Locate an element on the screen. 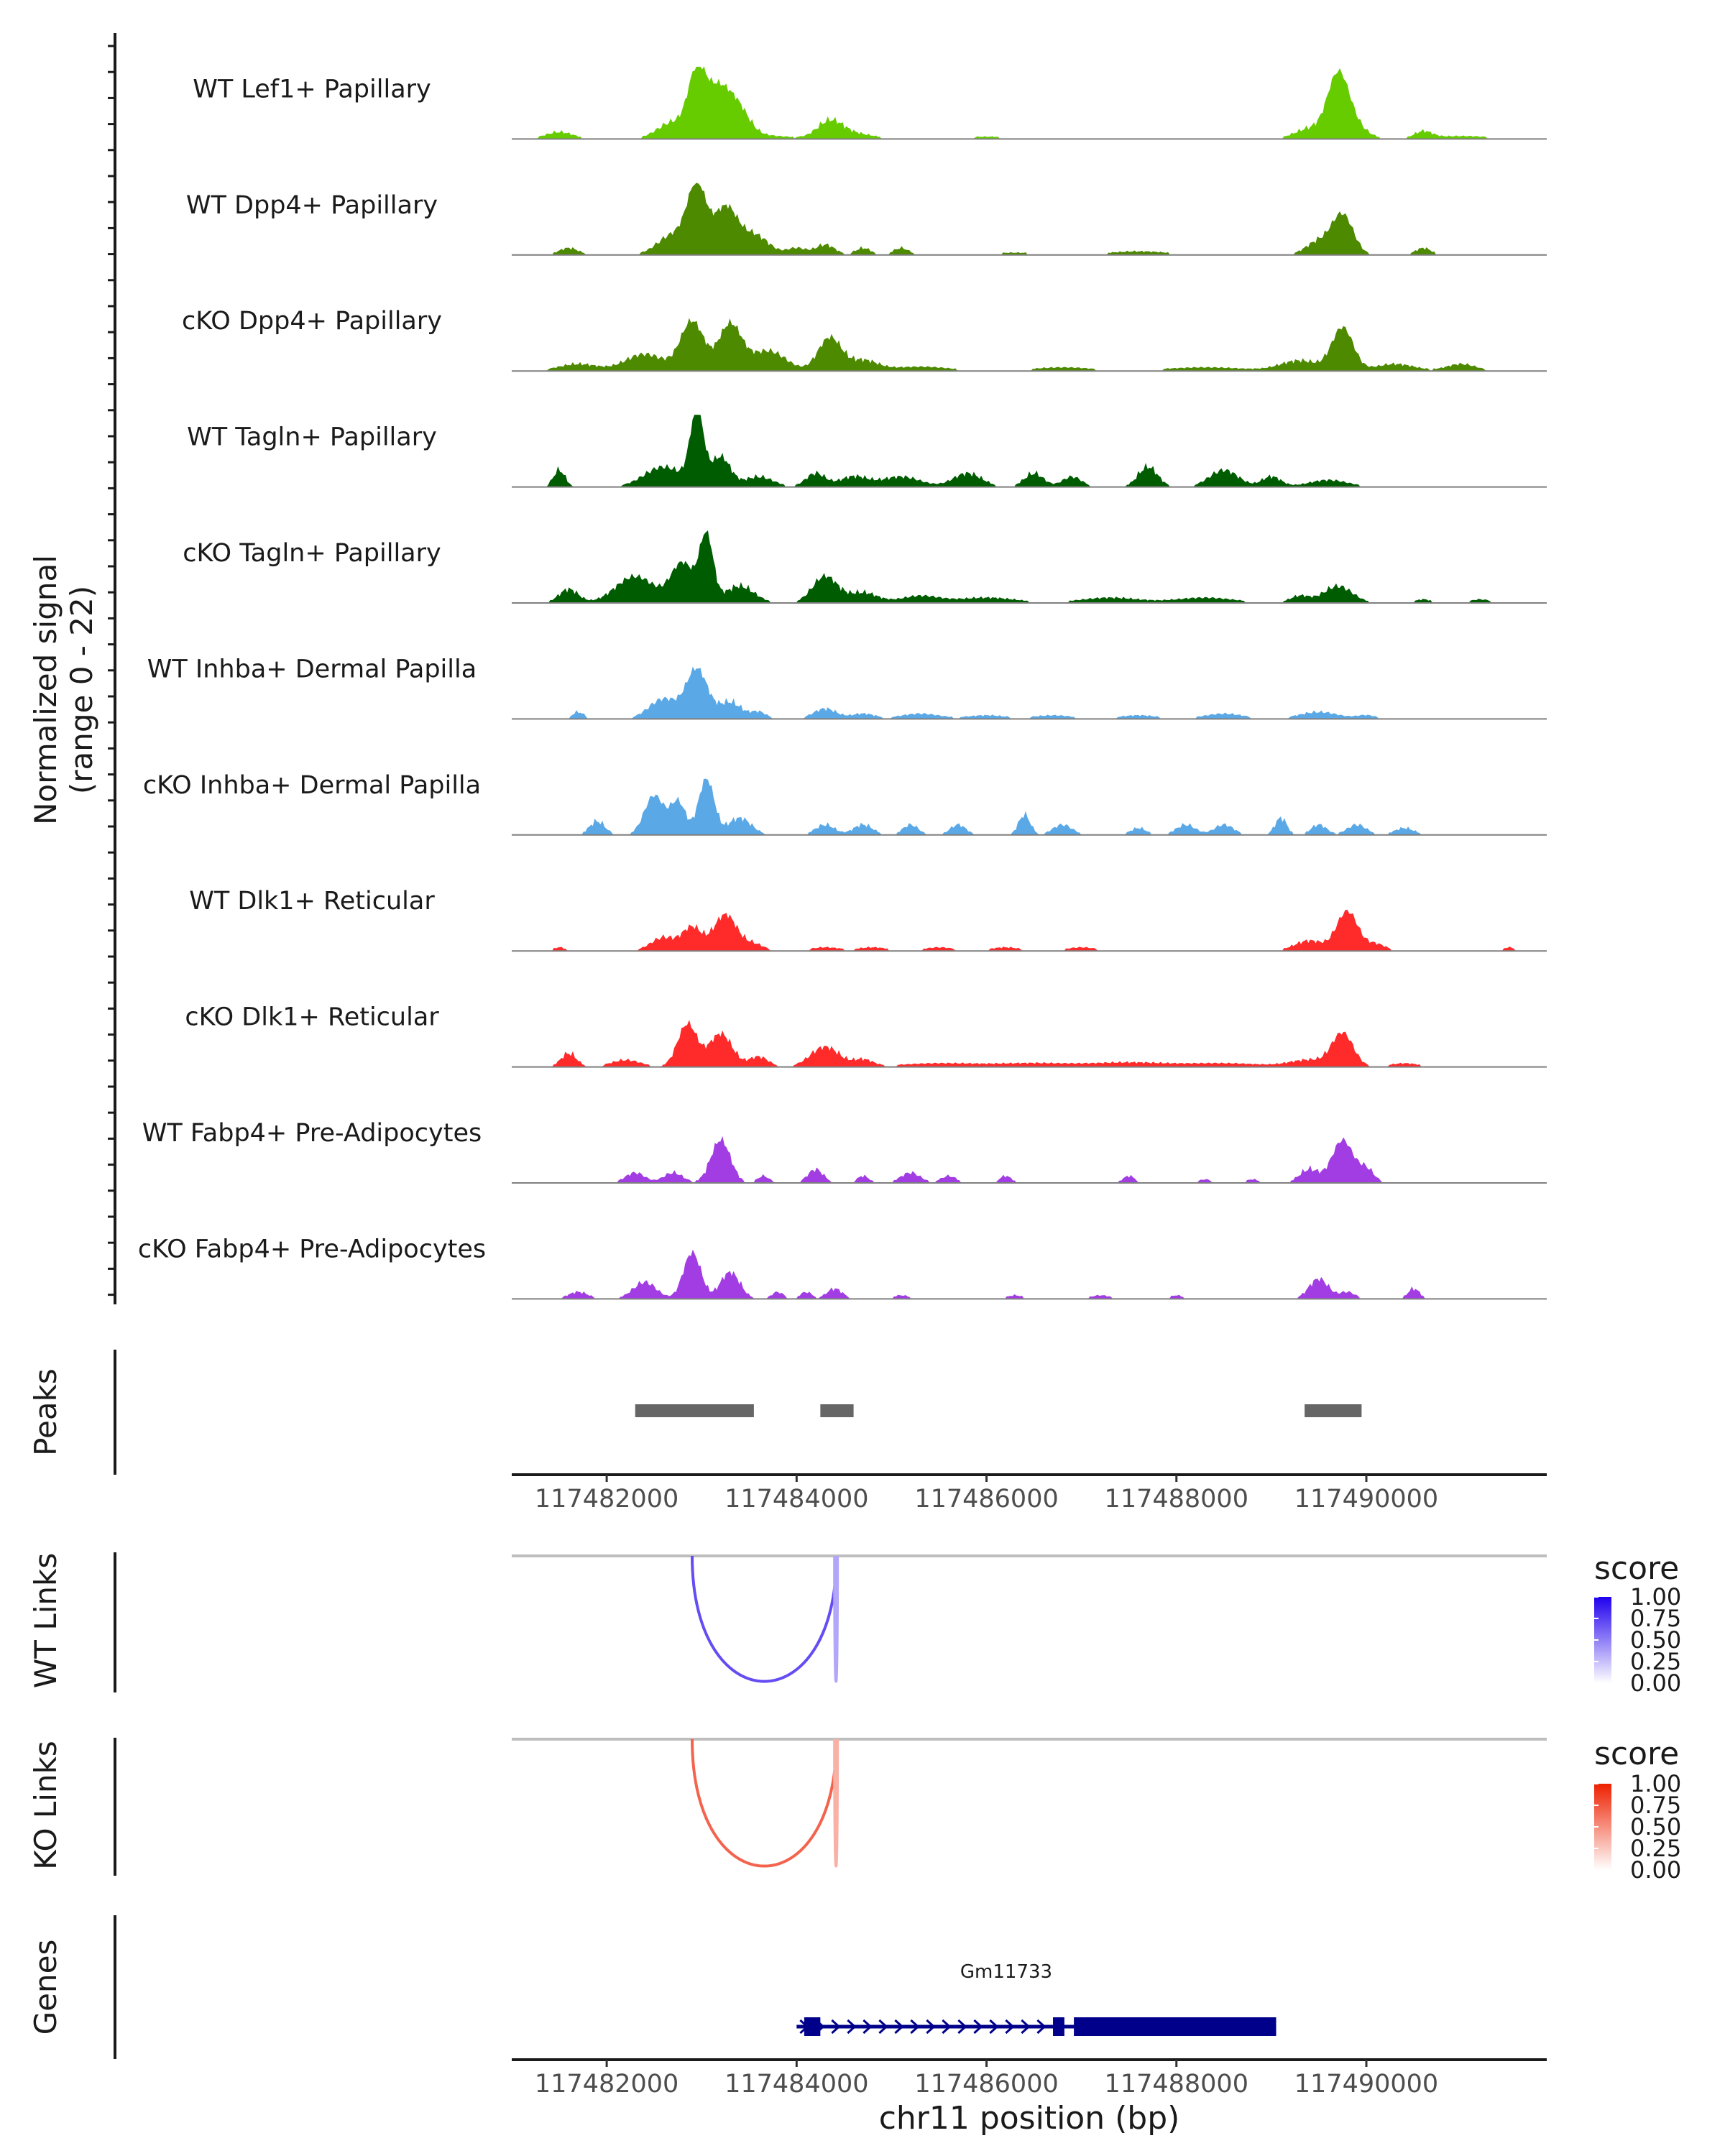 This screenshot has width=1725, height=2156. wt-links-track-label: WT Links is located at coordinates (45, 1620).